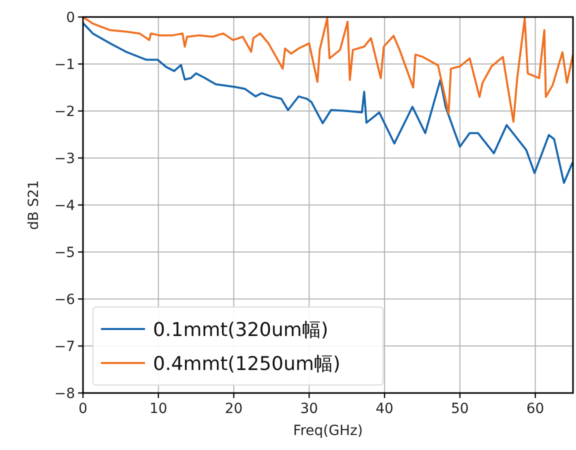 This screenshot has width=576, height=450. Describe the element at coordinates (64, 159) in the screenshot. I see `y-tick-label: −3` at that location.